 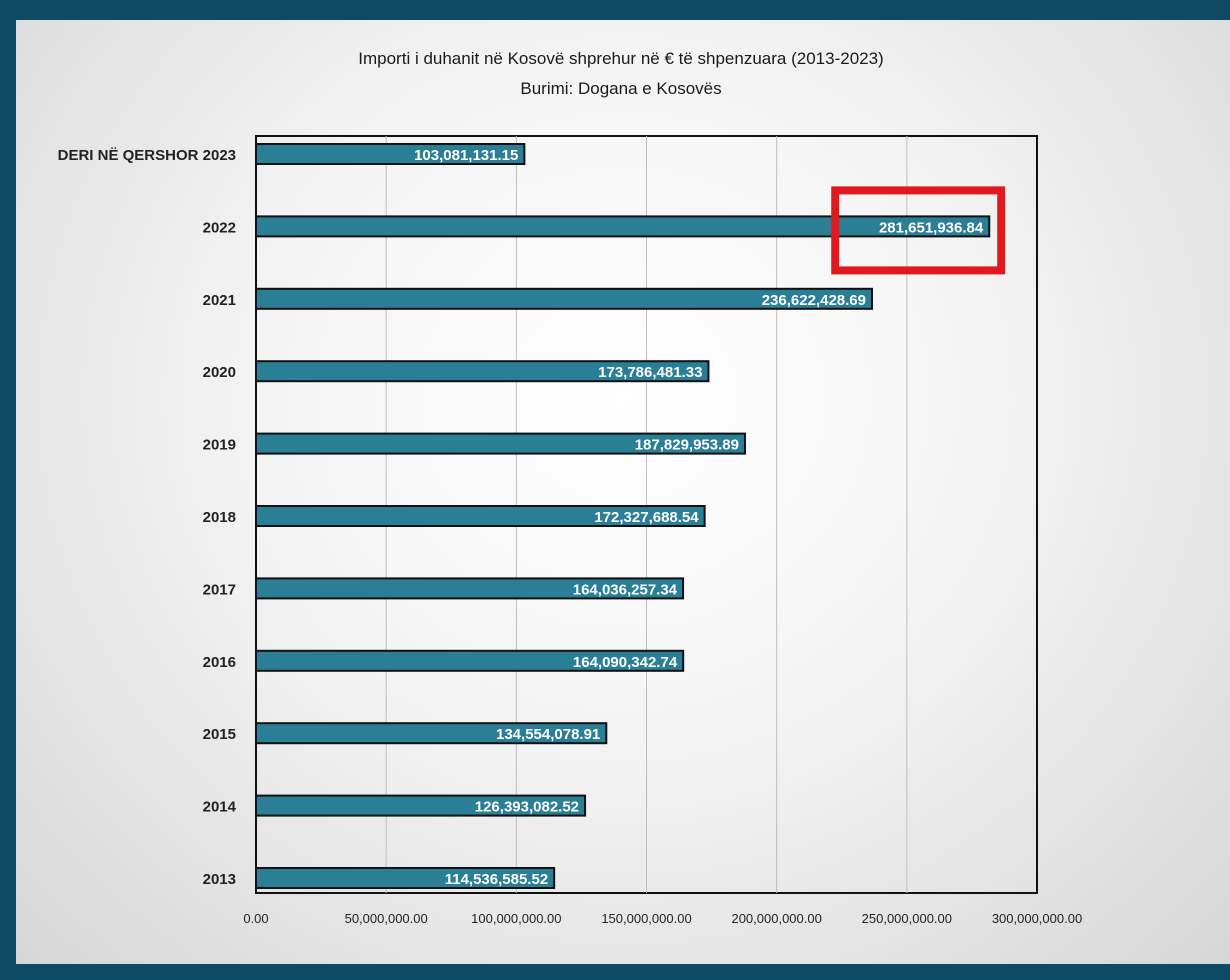 I want to click on annotations, so click(x=918, y=230).